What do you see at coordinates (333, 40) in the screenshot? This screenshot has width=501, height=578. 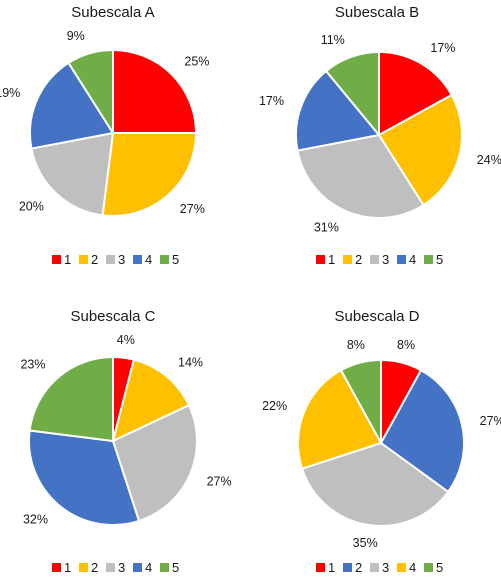 I see `data-label: 11%` at bounding box center [333, 40].